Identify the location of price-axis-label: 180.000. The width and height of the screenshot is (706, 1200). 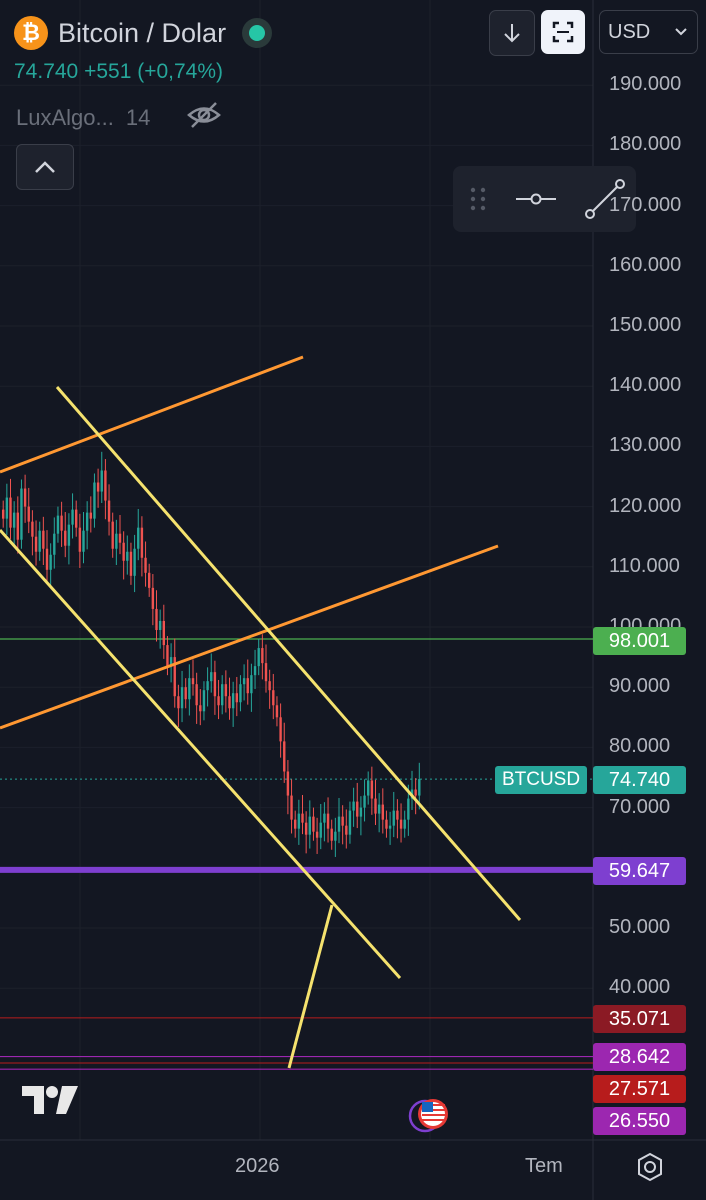
(645, 144).